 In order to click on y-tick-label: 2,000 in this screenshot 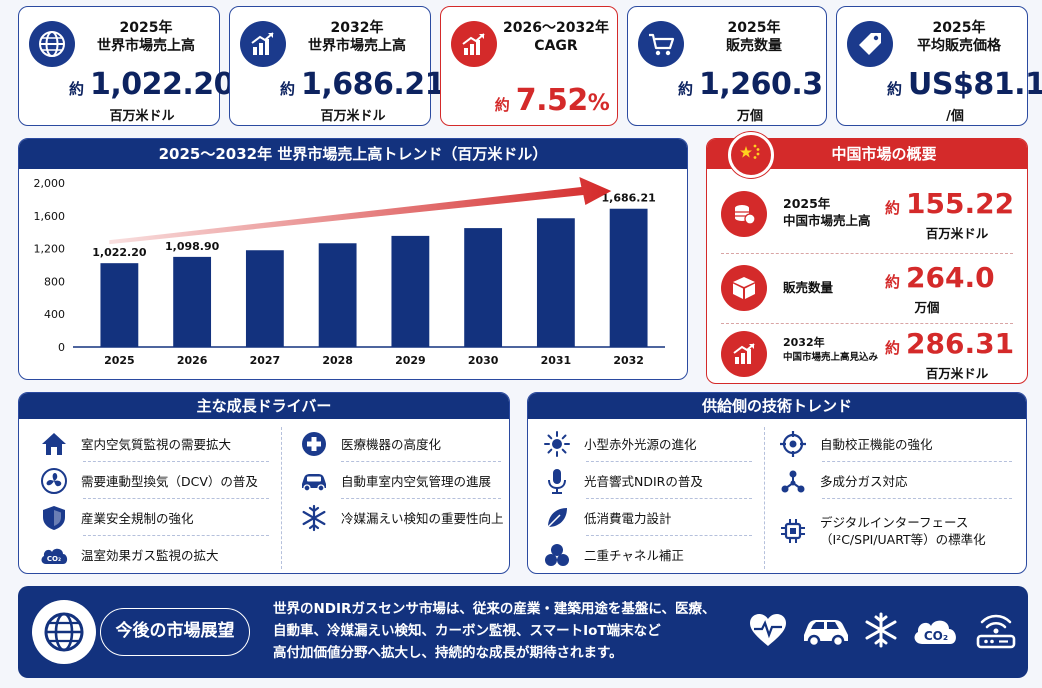, I will do `click(50, 183)`.